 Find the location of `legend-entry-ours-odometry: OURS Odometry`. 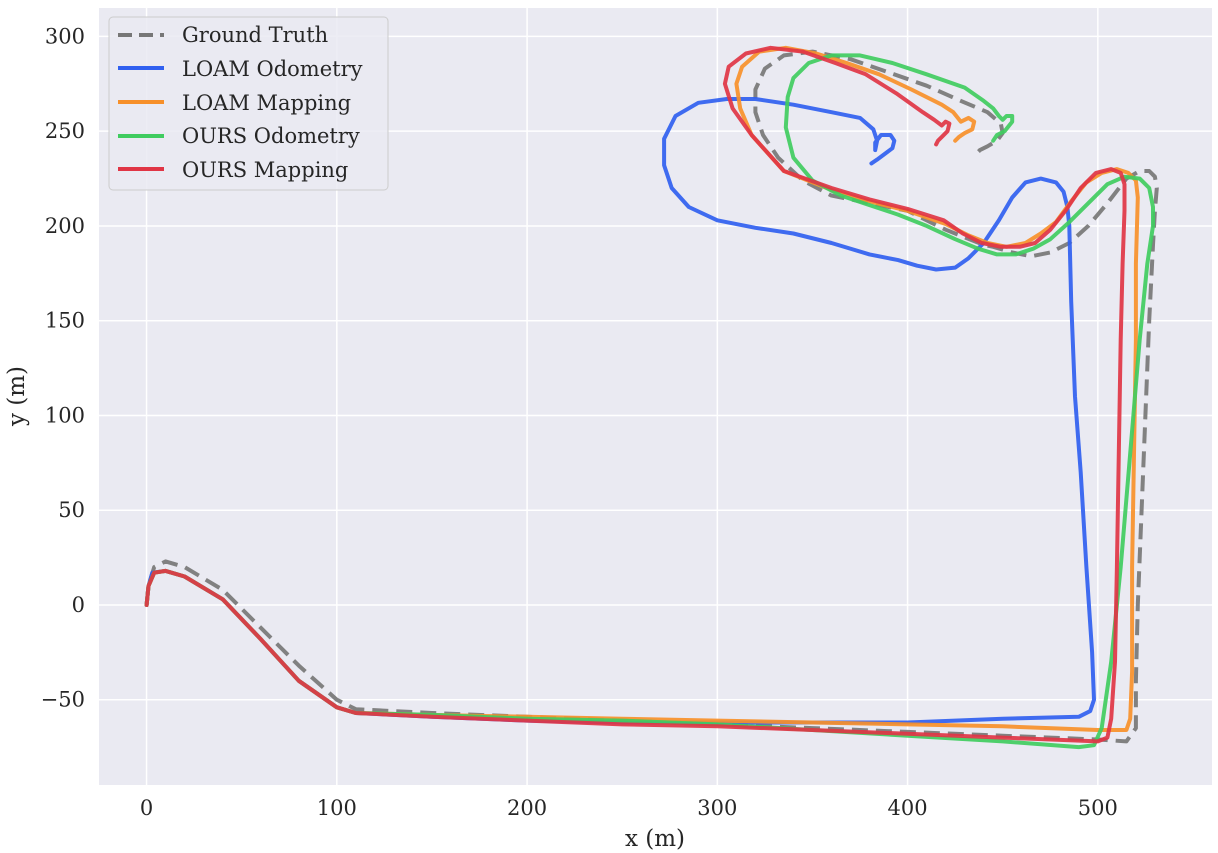

legend-entry-ours-odometry: OURS Odometry is located at coordinates (239, 136).